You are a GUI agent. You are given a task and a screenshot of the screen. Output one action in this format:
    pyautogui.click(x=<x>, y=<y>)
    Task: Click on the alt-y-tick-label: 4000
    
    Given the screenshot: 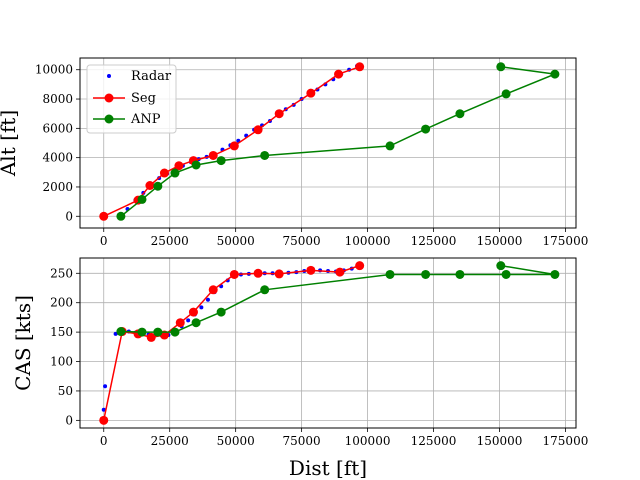 What is the action you would take?
    pyautogui.click(x=57, y=158)
    